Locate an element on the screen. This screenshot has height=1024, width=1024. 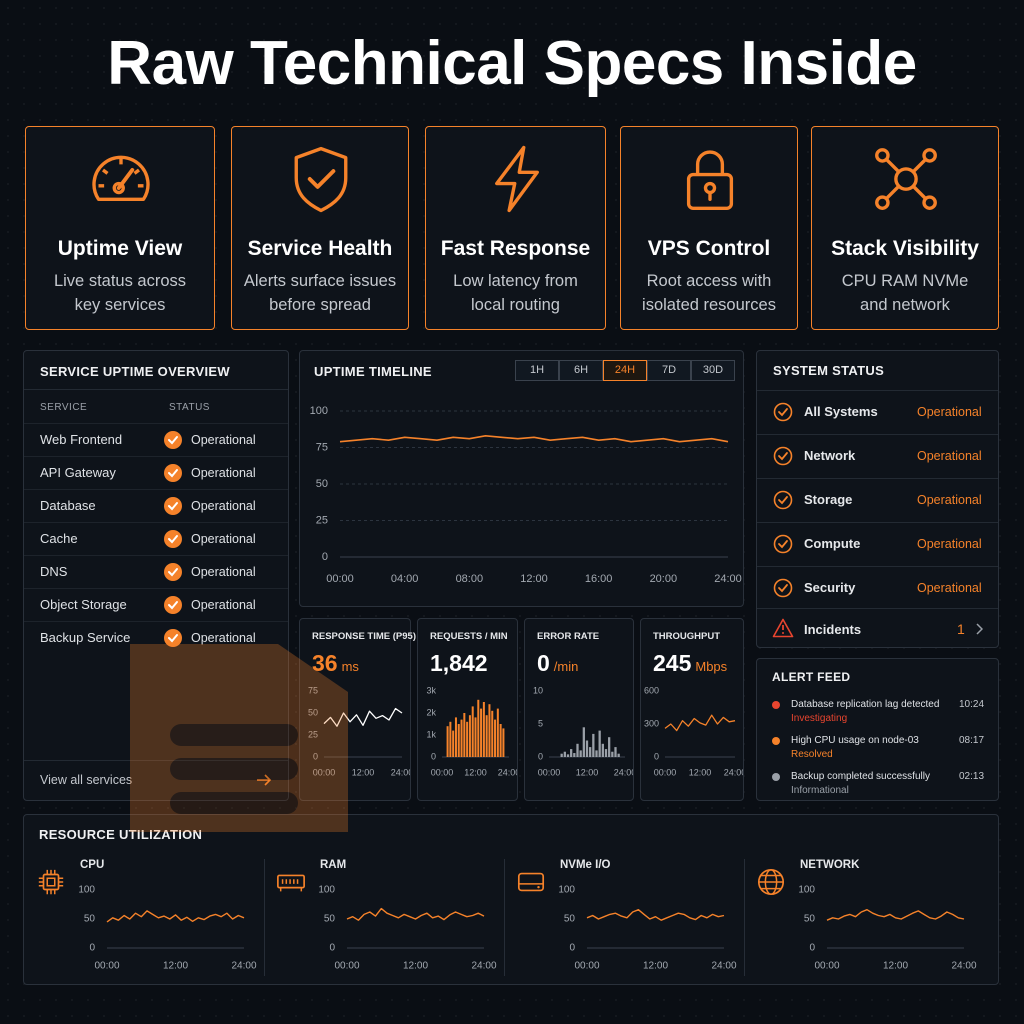
y-tick-label: 600 is located at coordinates (651, 690).